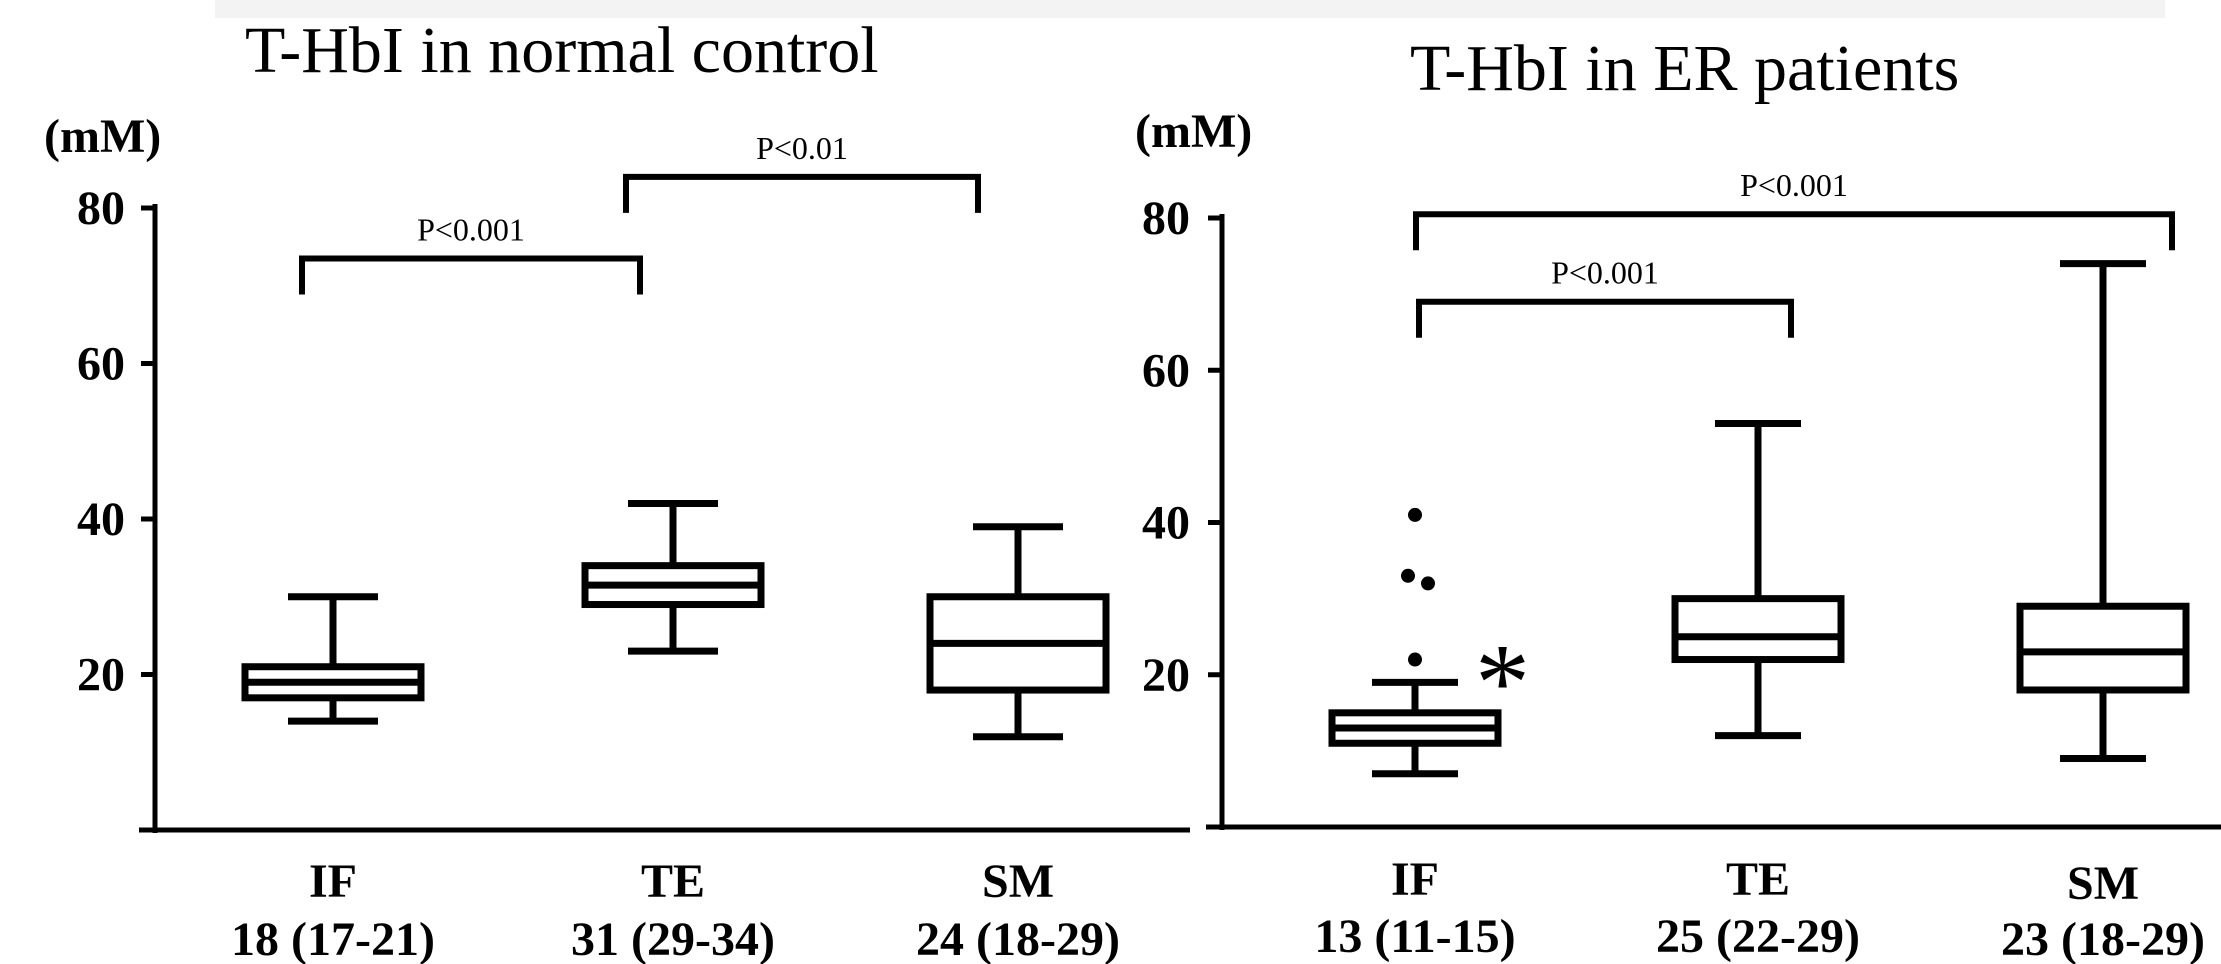 This screenshot has width=2221, height=964. What do you see at coordinates (1502, 683) in the screenshot?
I see `significance-asterisk: *` at bounding box center [1502, 683].